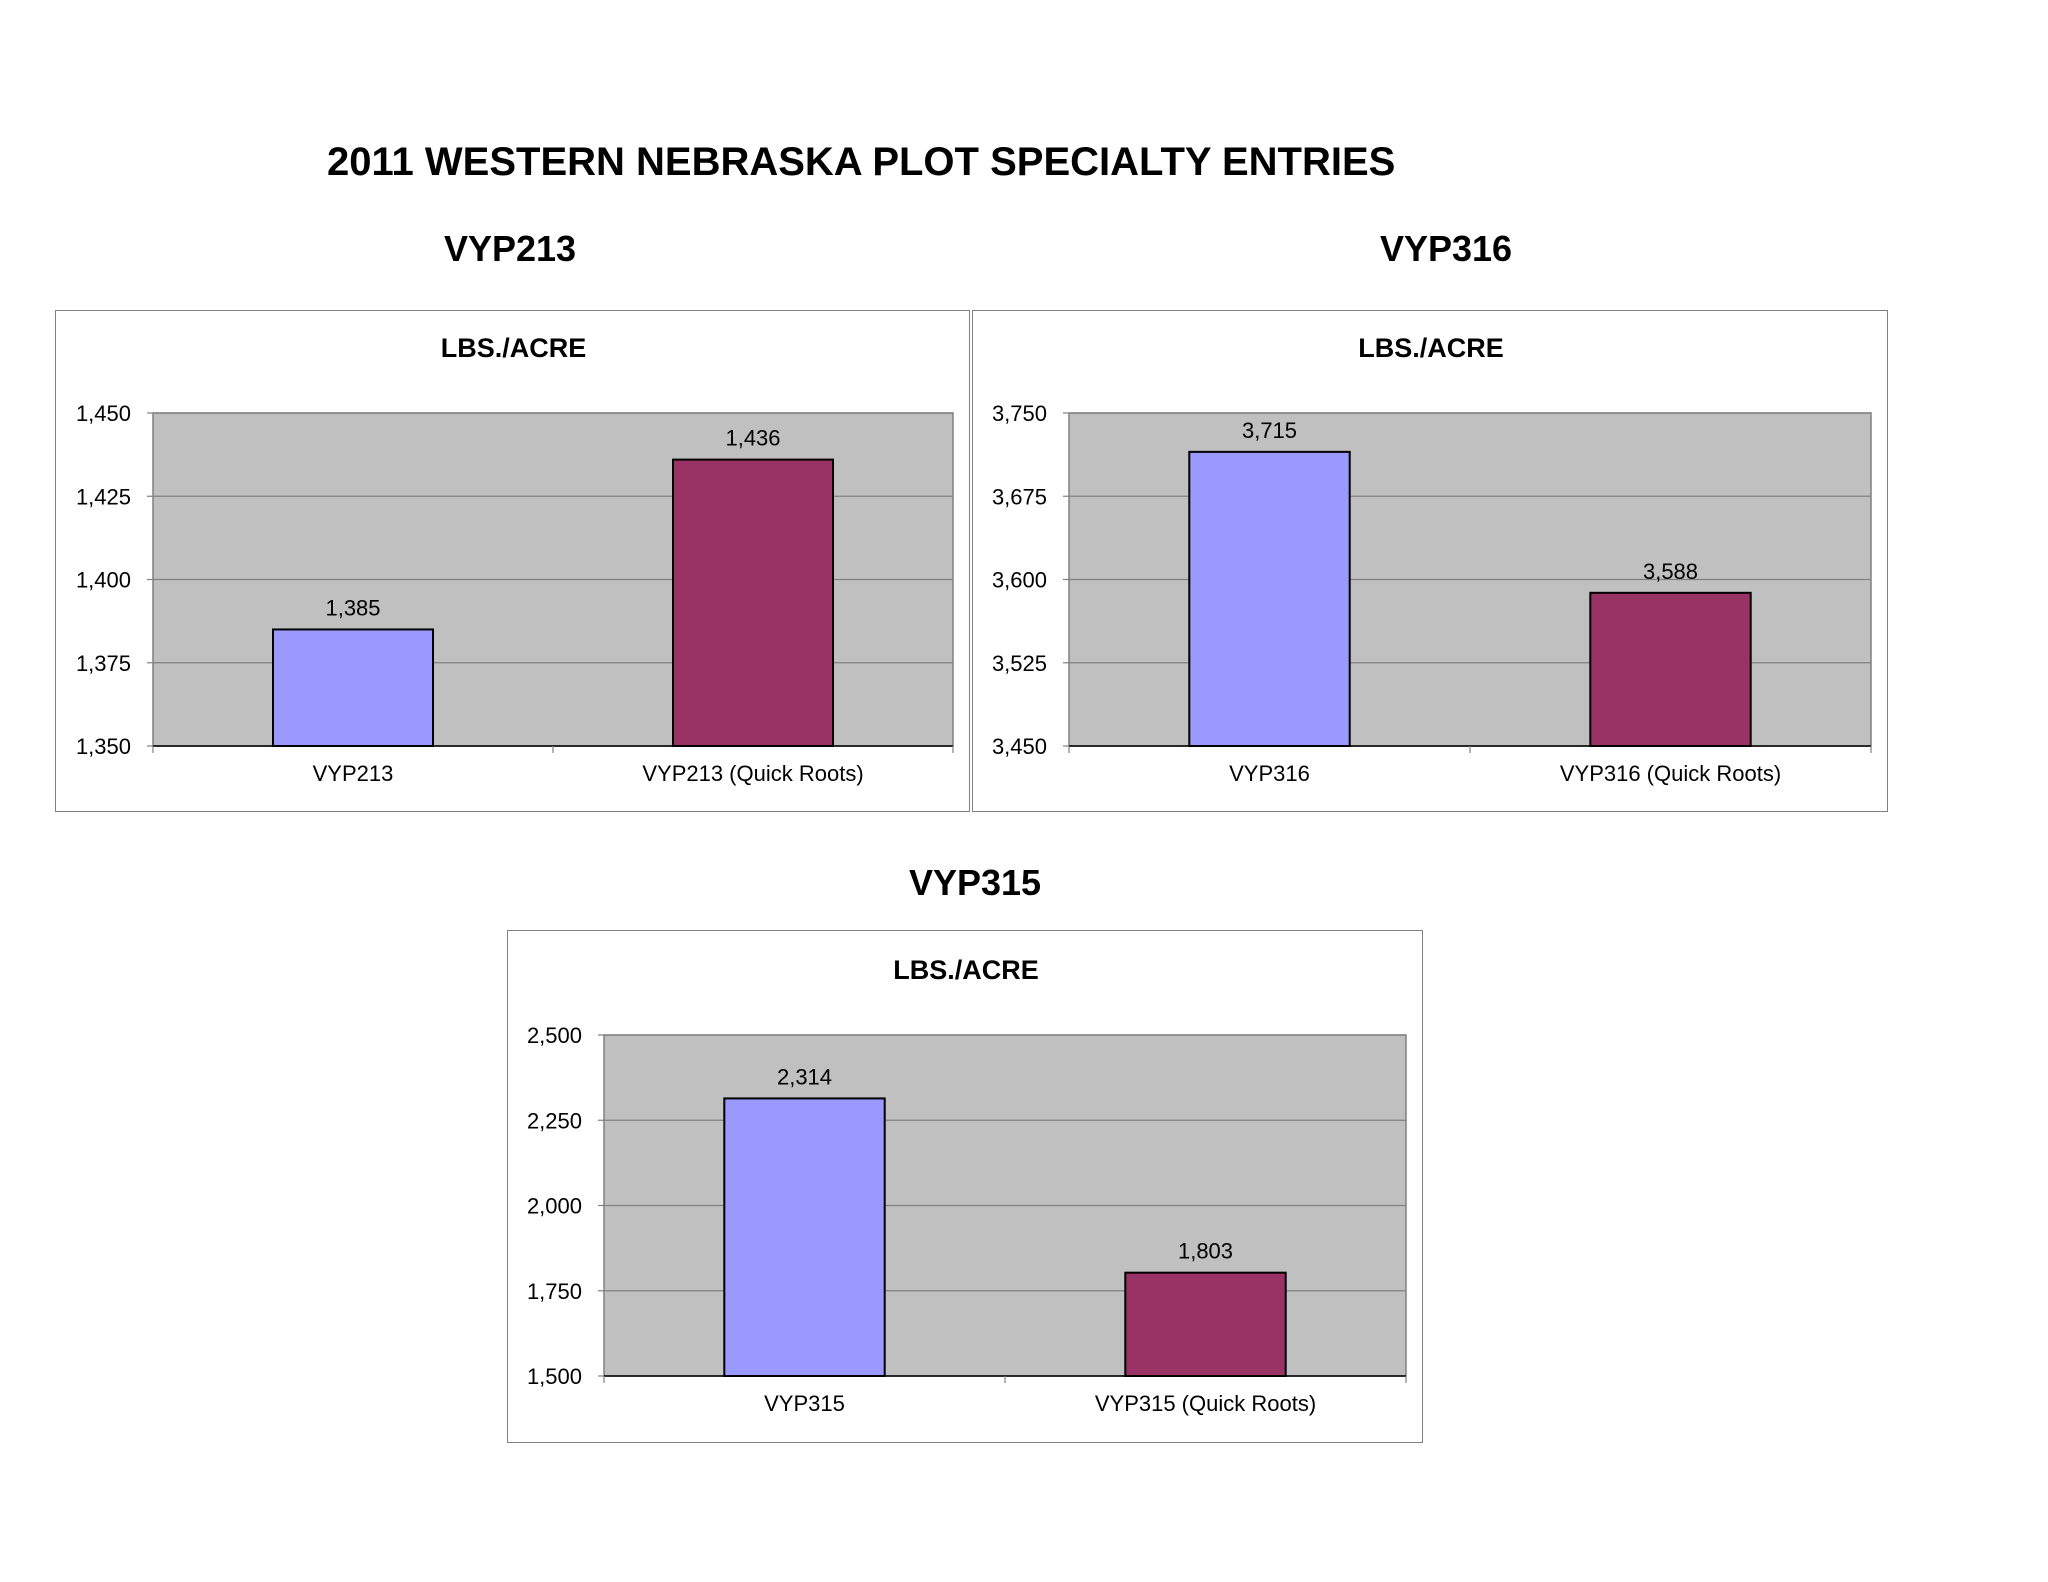  Describe the element at coordinates (103, 746) in the screenshot. I see `y-tick-label: 1,350` at that location.